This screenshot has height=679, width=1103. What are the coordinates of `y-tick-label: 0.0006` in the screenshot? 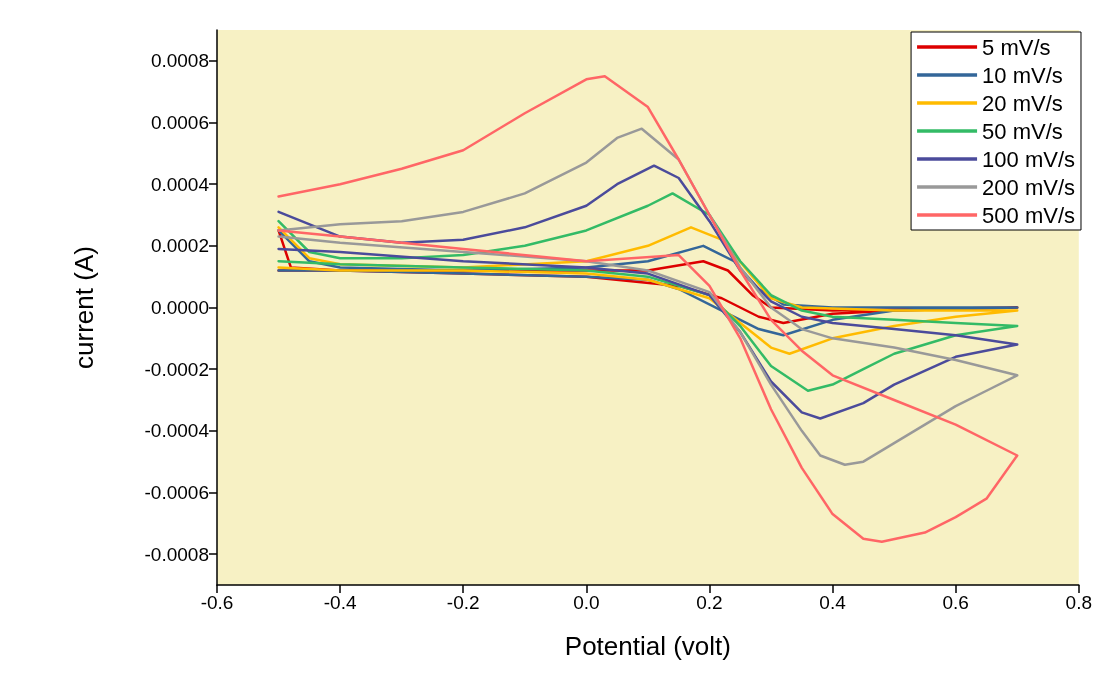 It's located at (179, 122).